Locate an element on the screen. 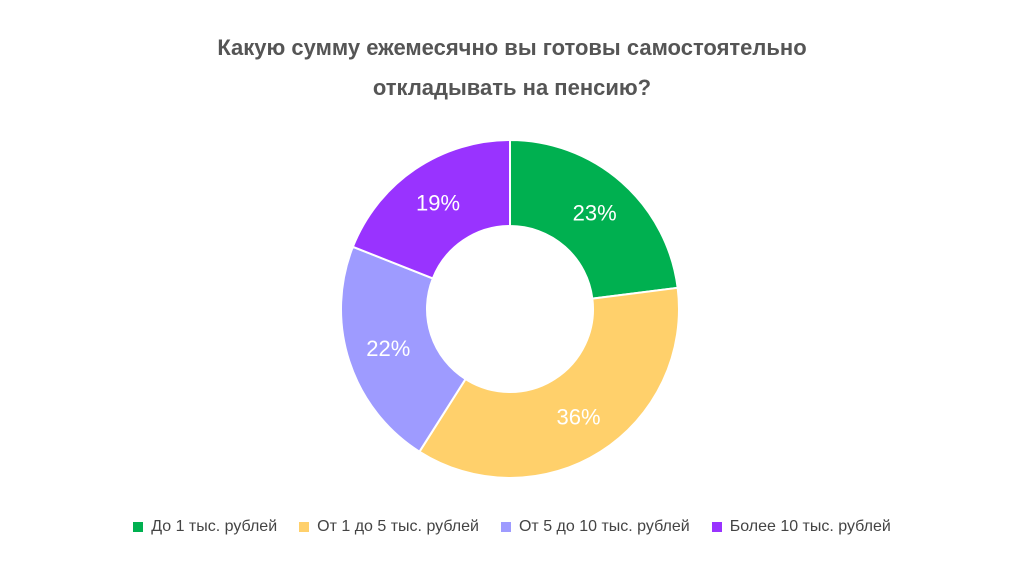  slice-label-1: 23% is located at coordinates (595, 212).